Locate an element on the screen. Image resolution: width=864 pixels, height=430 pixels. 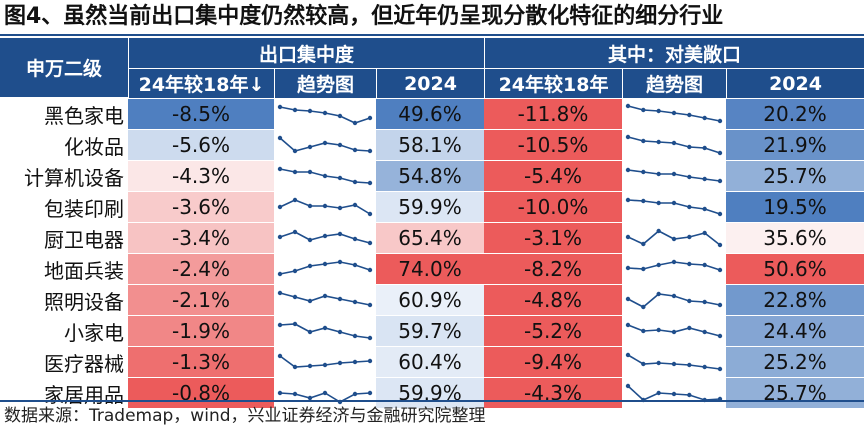
change-2-cell: -10.0% is located at coordinates (553, 206).